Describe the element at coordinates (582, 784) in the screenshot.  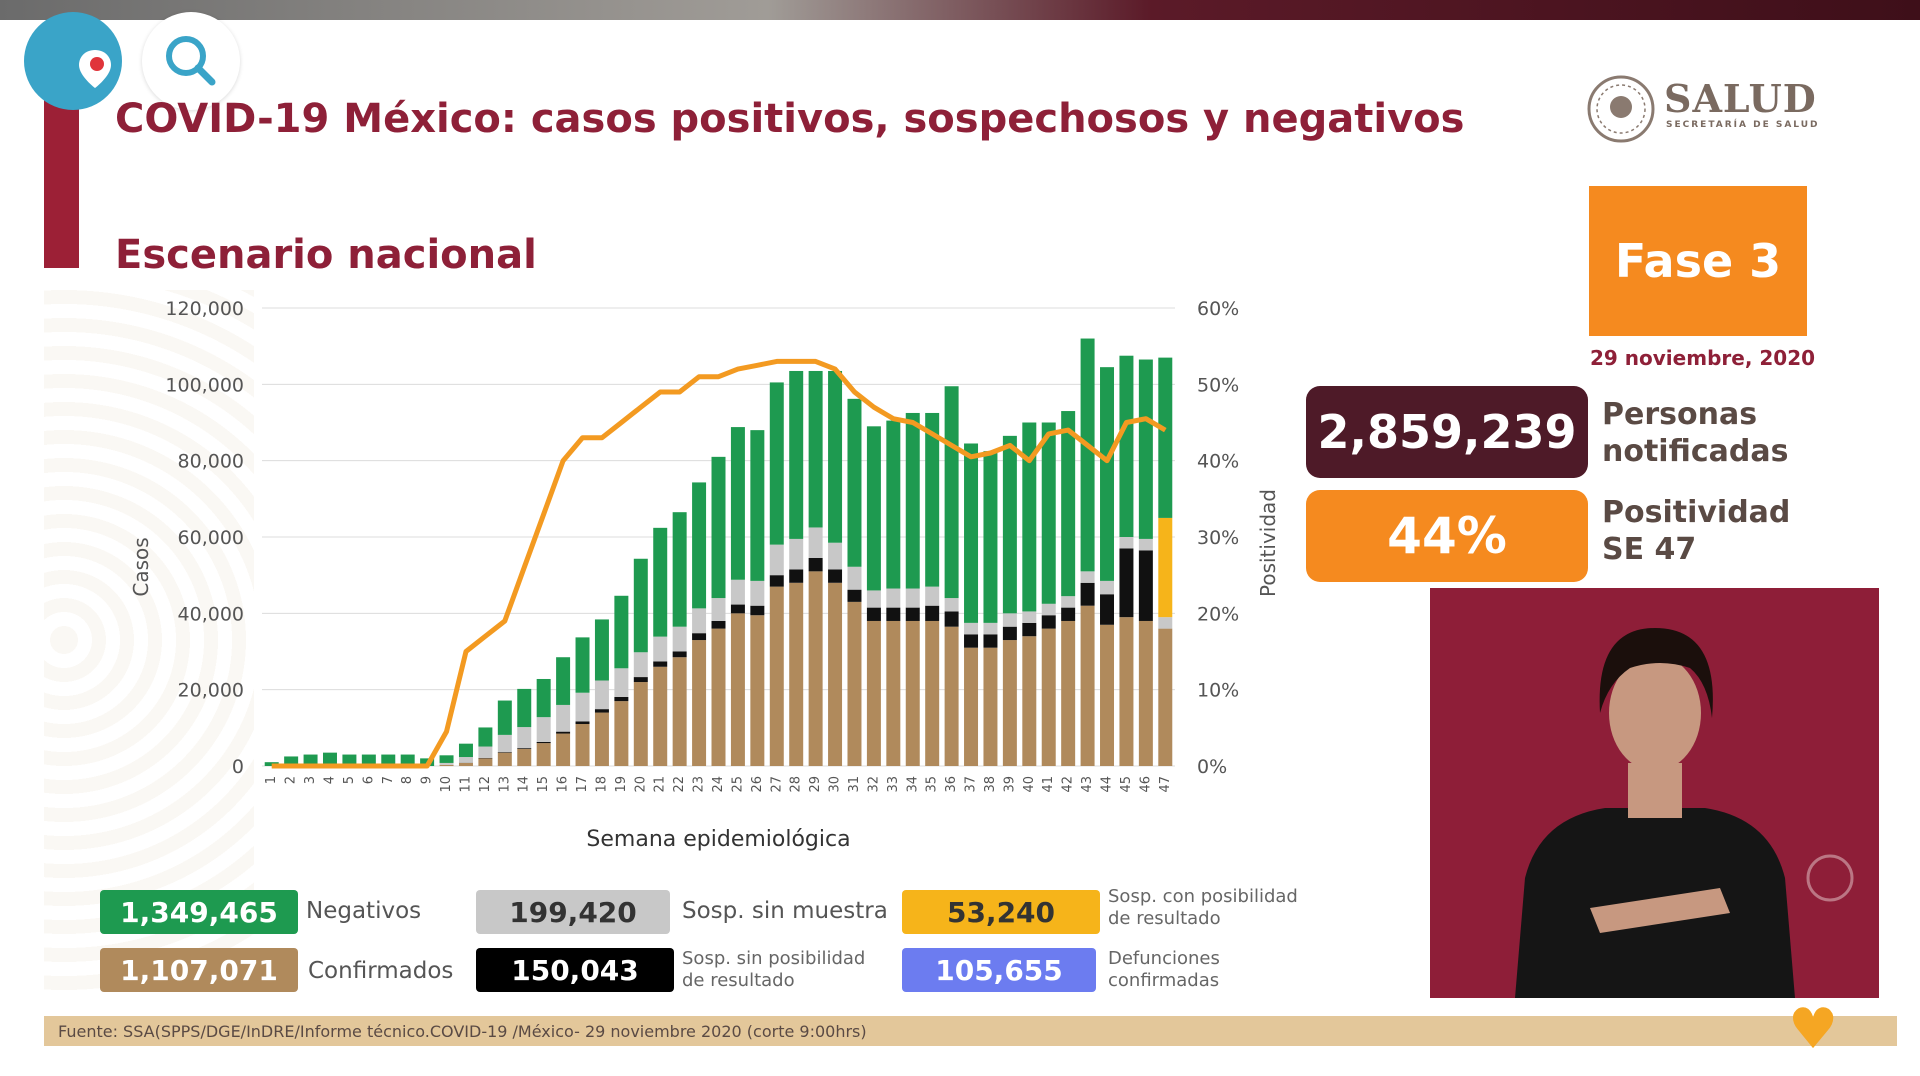
I see `x-tick-label: 17` at that location.